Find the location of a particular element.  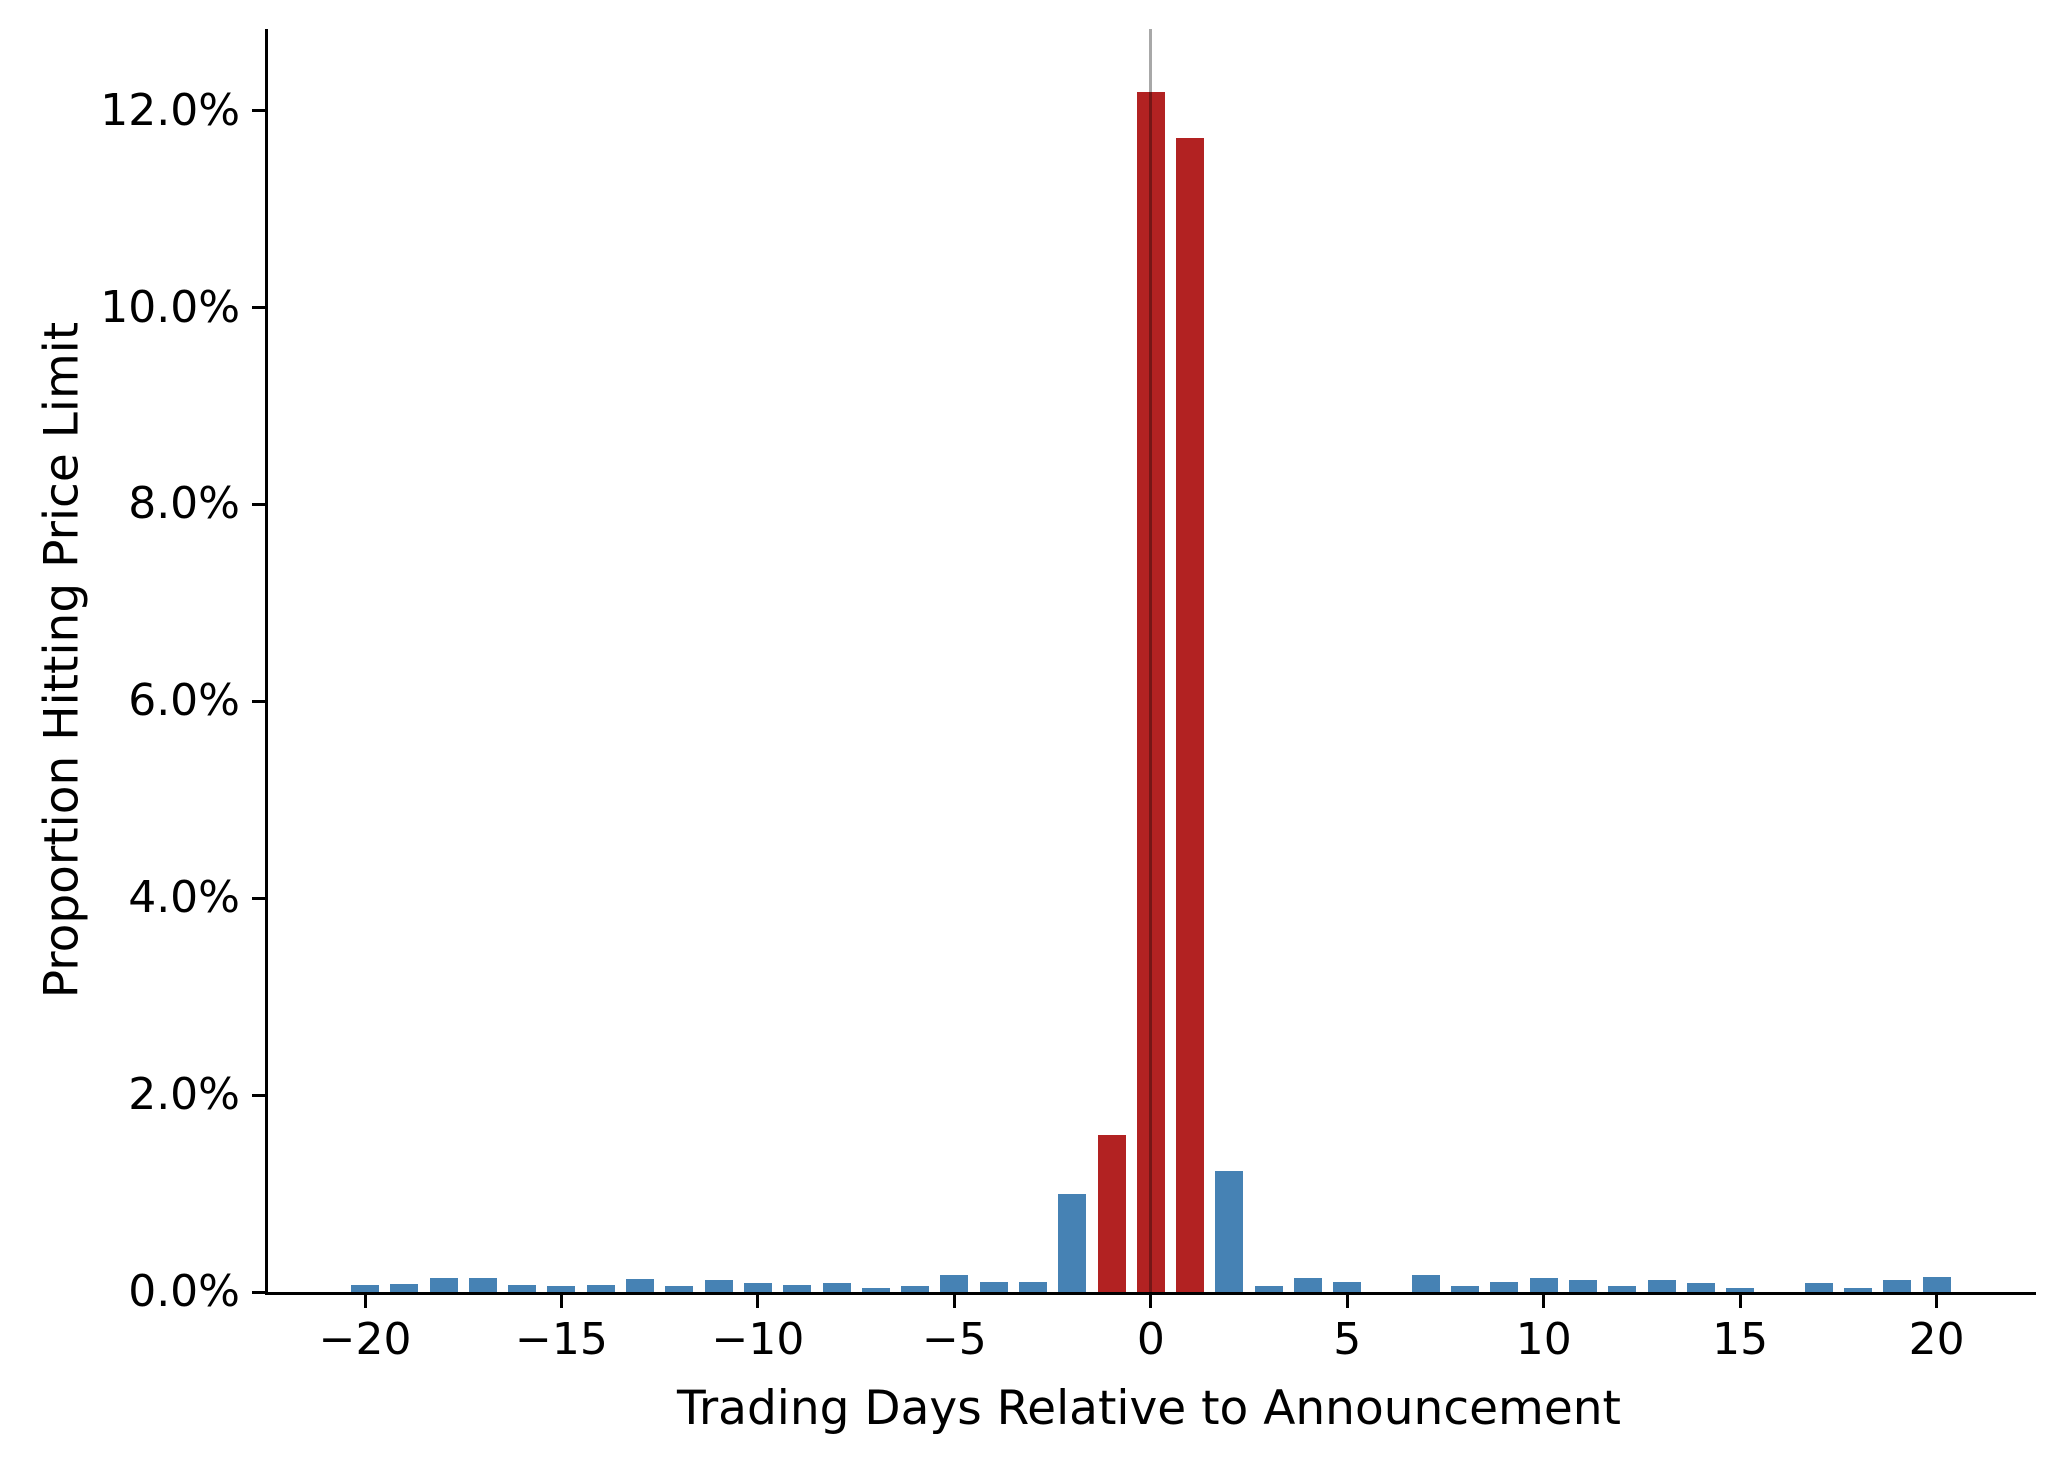

bar-day--8 is located at coordinates (836, 1287).